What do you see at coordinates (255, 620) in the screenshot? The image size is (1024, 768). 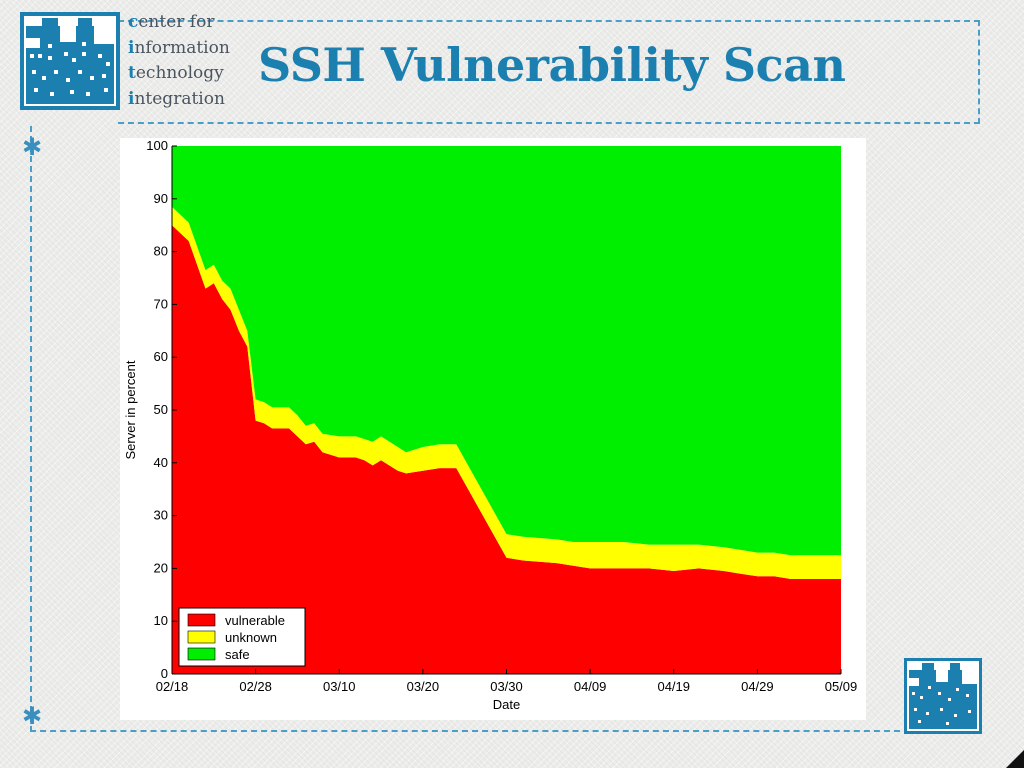 I see `legend-label-vulnerable: vulnerable` at bounding box center [255, 620].